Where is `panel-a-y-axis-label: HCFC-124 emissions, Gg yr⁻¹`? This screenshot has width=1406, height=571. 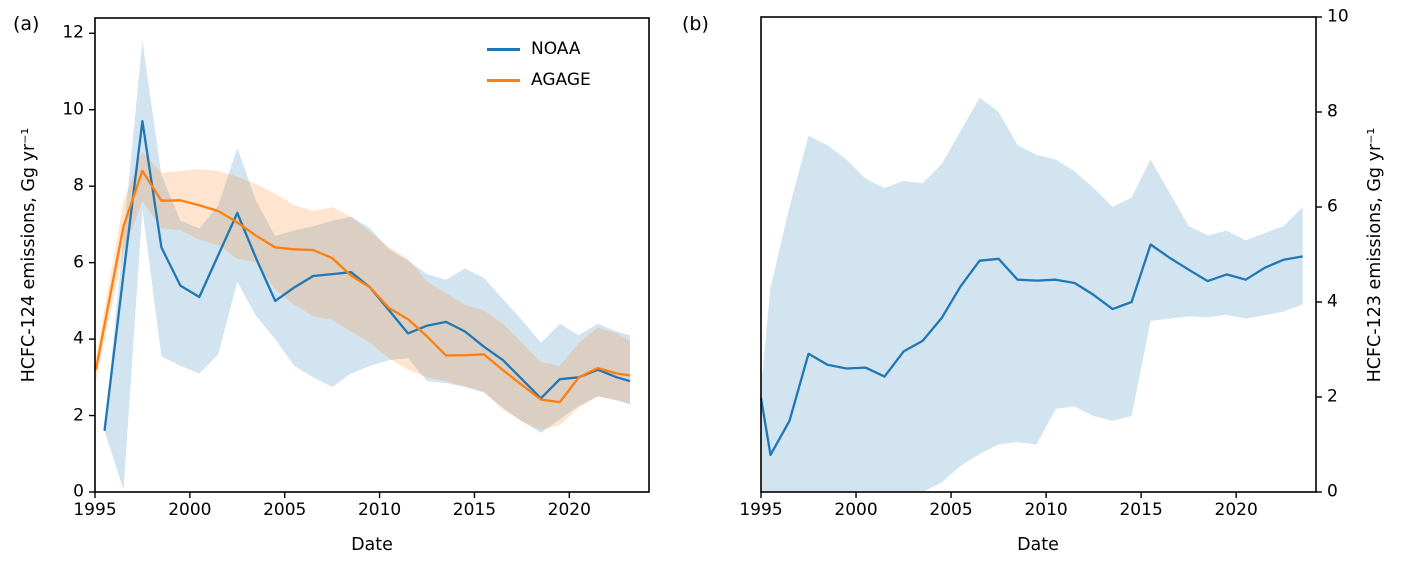 panel-a-y-axis-label: HCFC-124 emissions, Gg yr⁻¹ is located at coordinates (29, 255).